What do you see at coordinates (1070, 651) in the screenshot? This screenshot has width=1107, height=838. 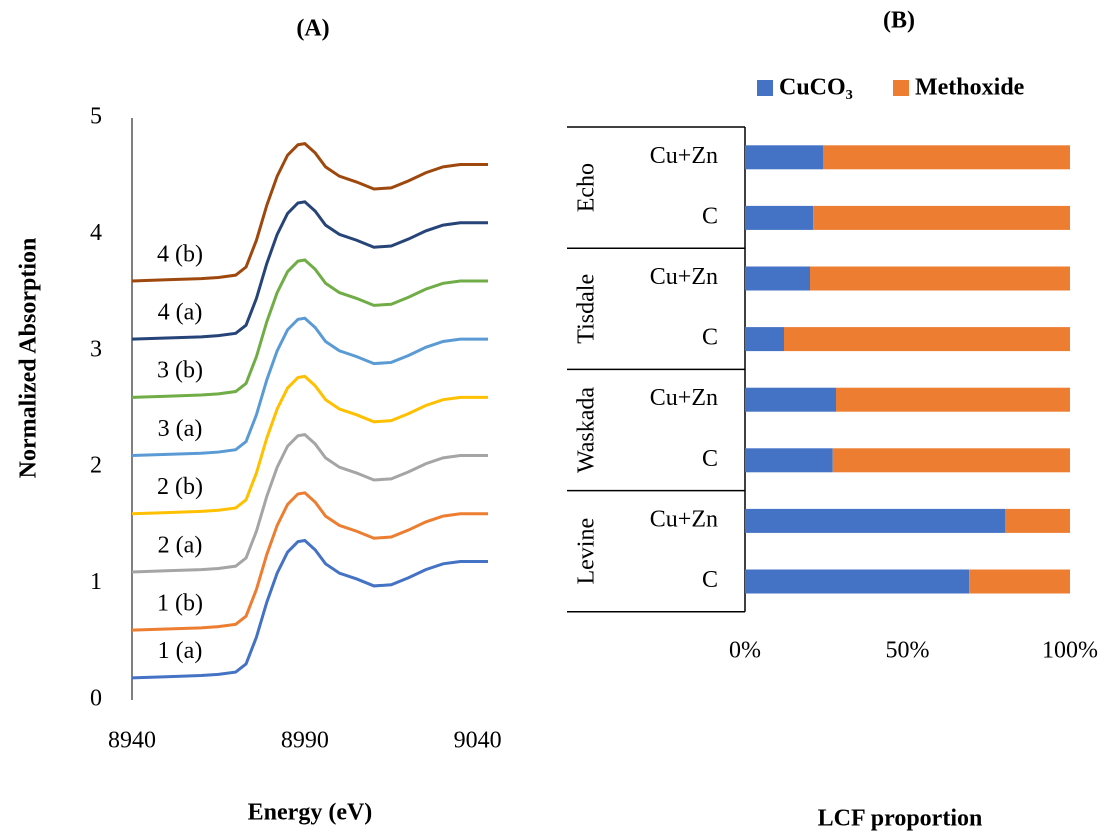 I see `x-tick-label: 100%` at bounding box center [1070, 651].